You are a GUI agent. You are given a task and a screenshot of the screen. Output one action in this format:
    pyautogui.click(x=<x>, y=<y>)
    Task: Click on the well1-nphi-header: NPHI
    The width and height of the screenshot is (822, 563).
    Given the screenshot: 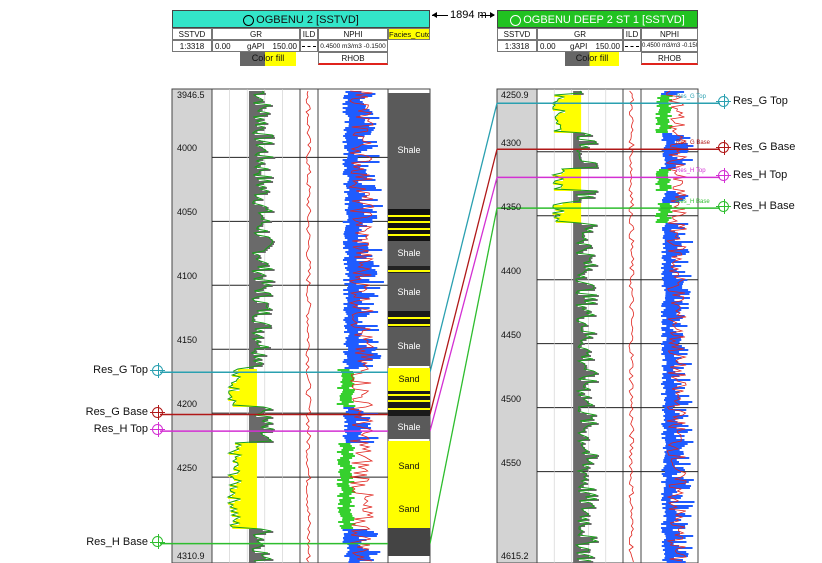 What is the action you would take?
    pyautogui.click(x=353, y=34)
    